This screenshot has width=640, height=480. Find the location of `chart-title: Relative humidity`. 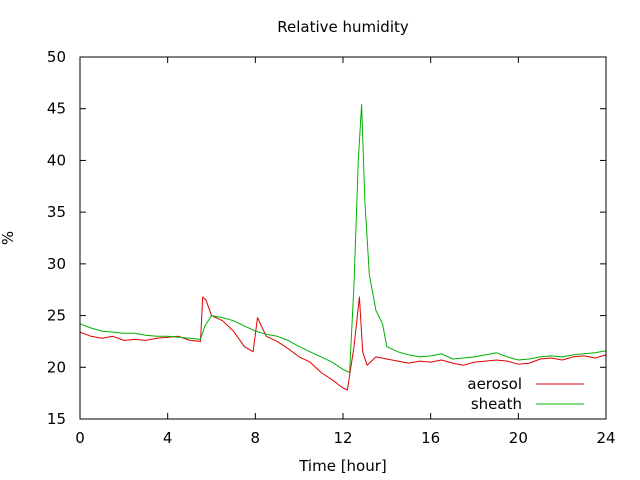

chart-title: Relative humidity is located at coordinates (343, 27).